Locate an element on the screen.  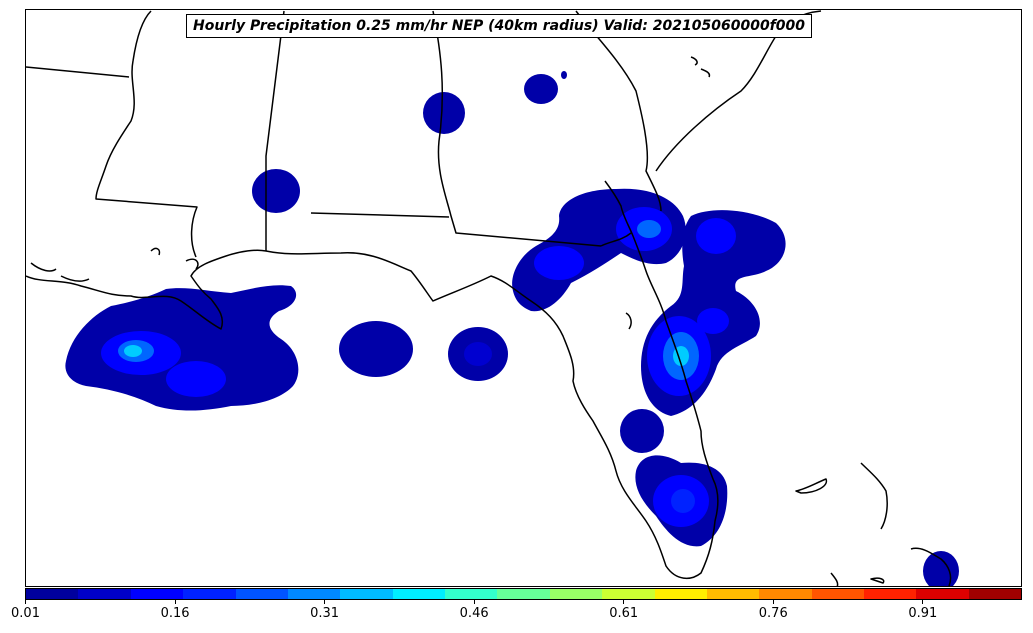
colorbar-tick-label: 0.61 is located at coordinates (624, 613).